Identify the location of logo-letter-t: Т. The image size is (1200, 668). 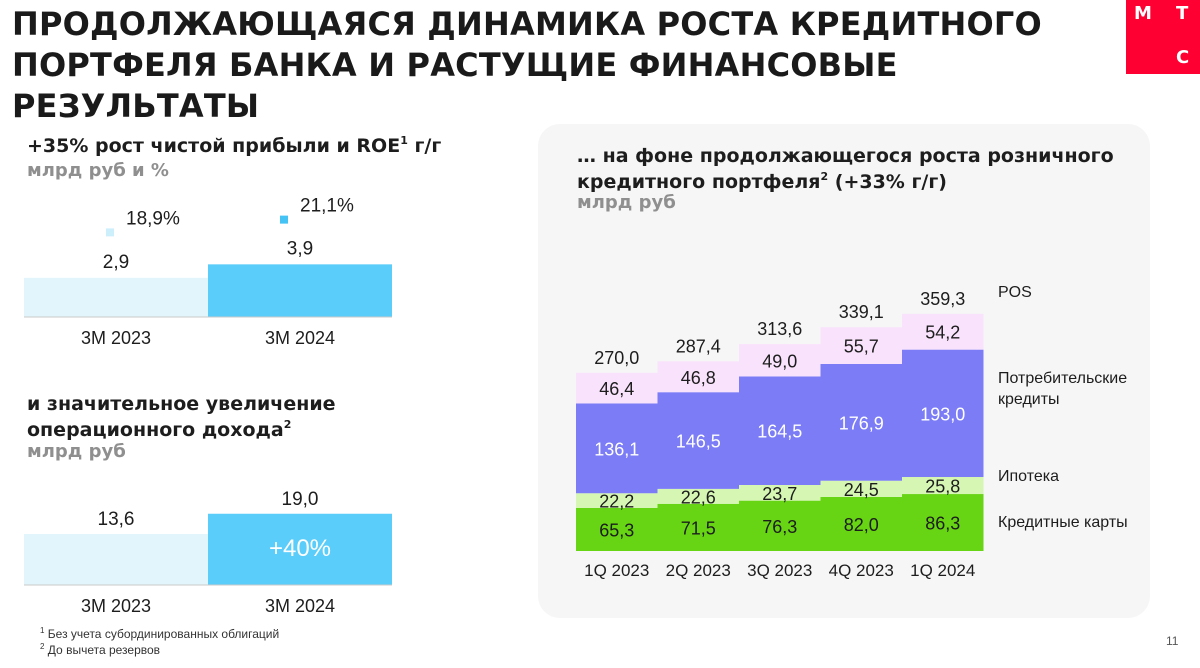
(1182, 13).